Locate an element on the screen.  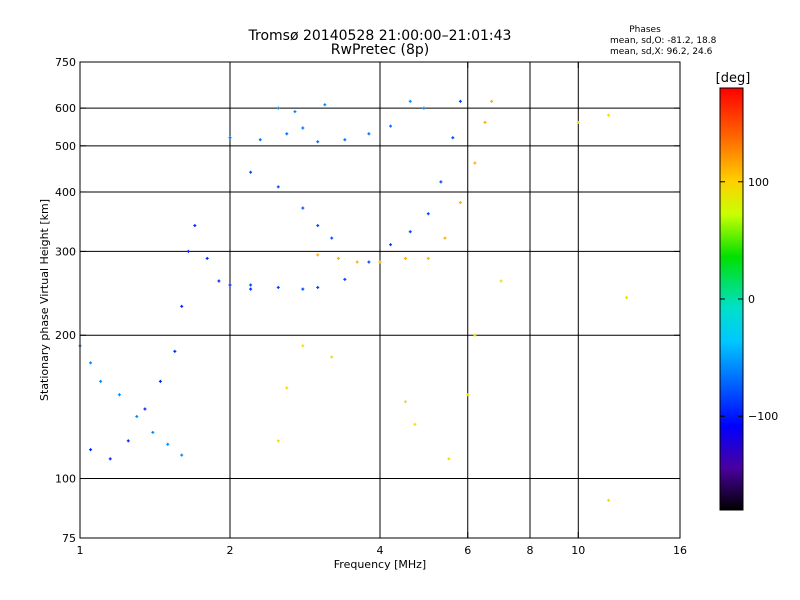
colorbar-tick-label: 100 is located at coordinates (758, 182).